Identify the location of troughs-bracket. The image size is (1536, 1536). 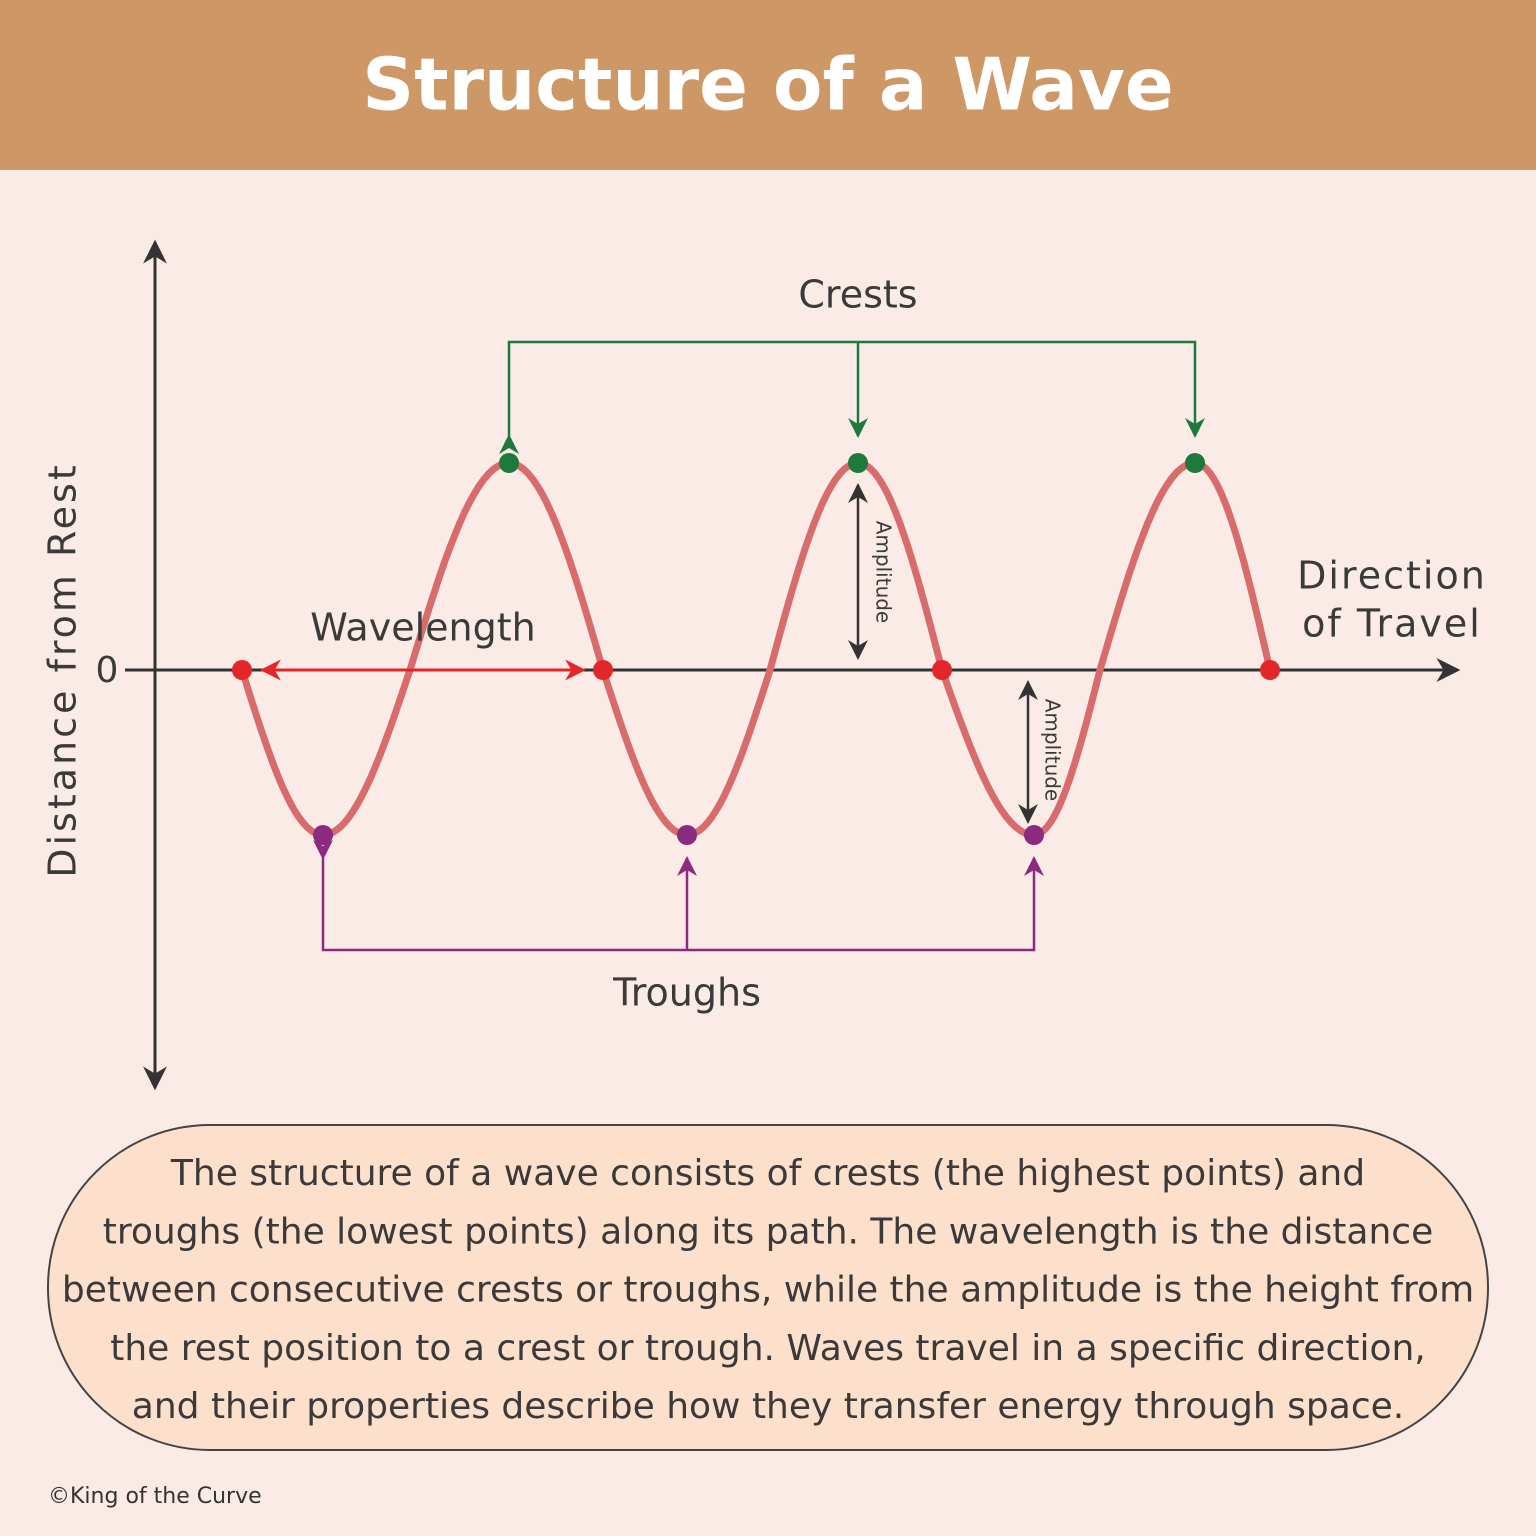
(678, 896).